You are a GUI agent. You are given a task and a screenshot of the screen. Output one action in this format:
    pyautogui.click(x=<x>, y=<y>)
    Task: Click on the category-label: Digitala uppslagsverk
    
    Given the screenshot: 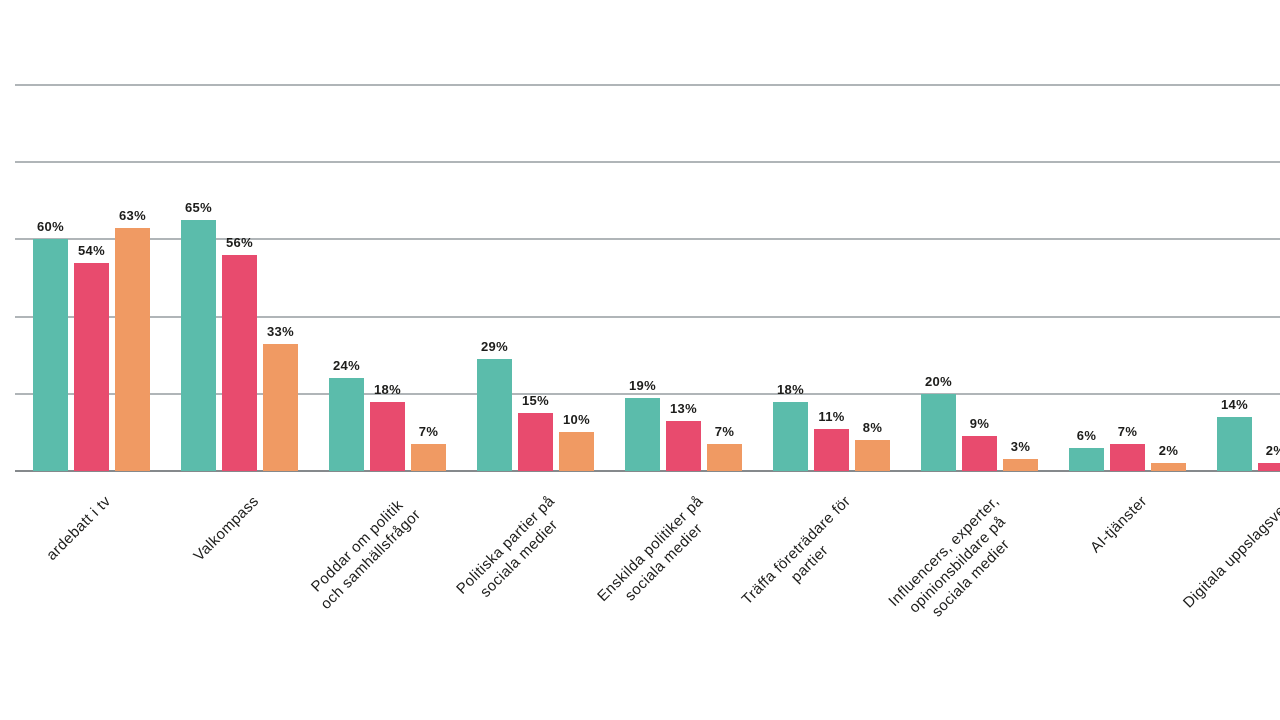 What is the action you would take?
    pyautogui.click(x=1229, y=552)
    